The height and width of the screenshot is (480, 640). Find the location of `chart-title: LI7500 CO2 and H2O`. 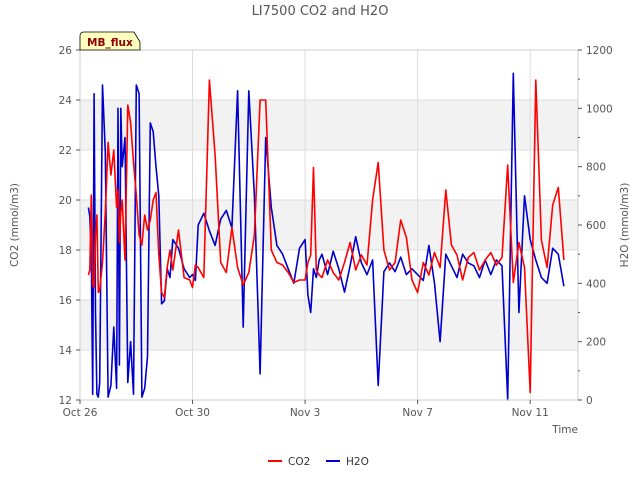

chart-title: LI7500 CO2 and H2O is located at coordinates (320, 11).